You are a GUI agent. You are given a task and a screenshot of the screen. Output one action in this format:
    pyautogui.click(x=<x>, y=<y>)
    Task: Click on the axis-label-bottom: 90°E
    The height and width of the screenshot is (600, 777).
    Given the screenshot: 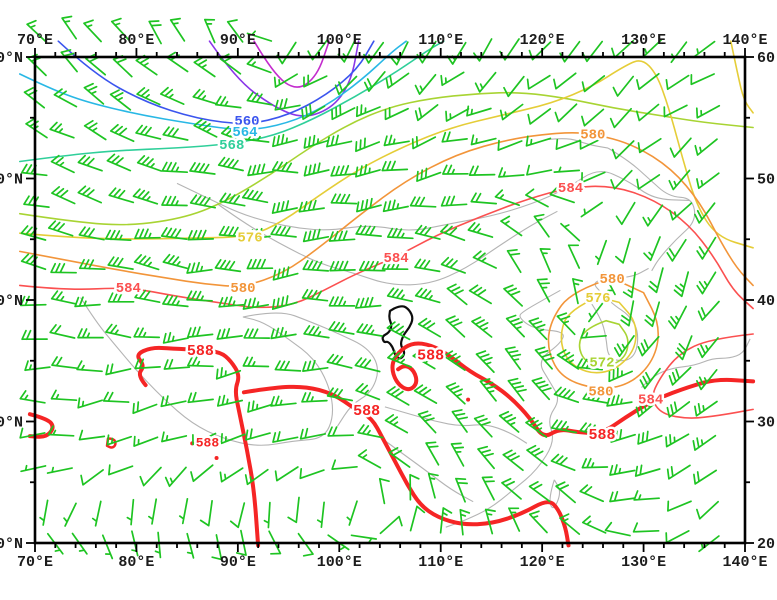 What is the action you would take?
    pyautogui.click(x=238, y=562)
    